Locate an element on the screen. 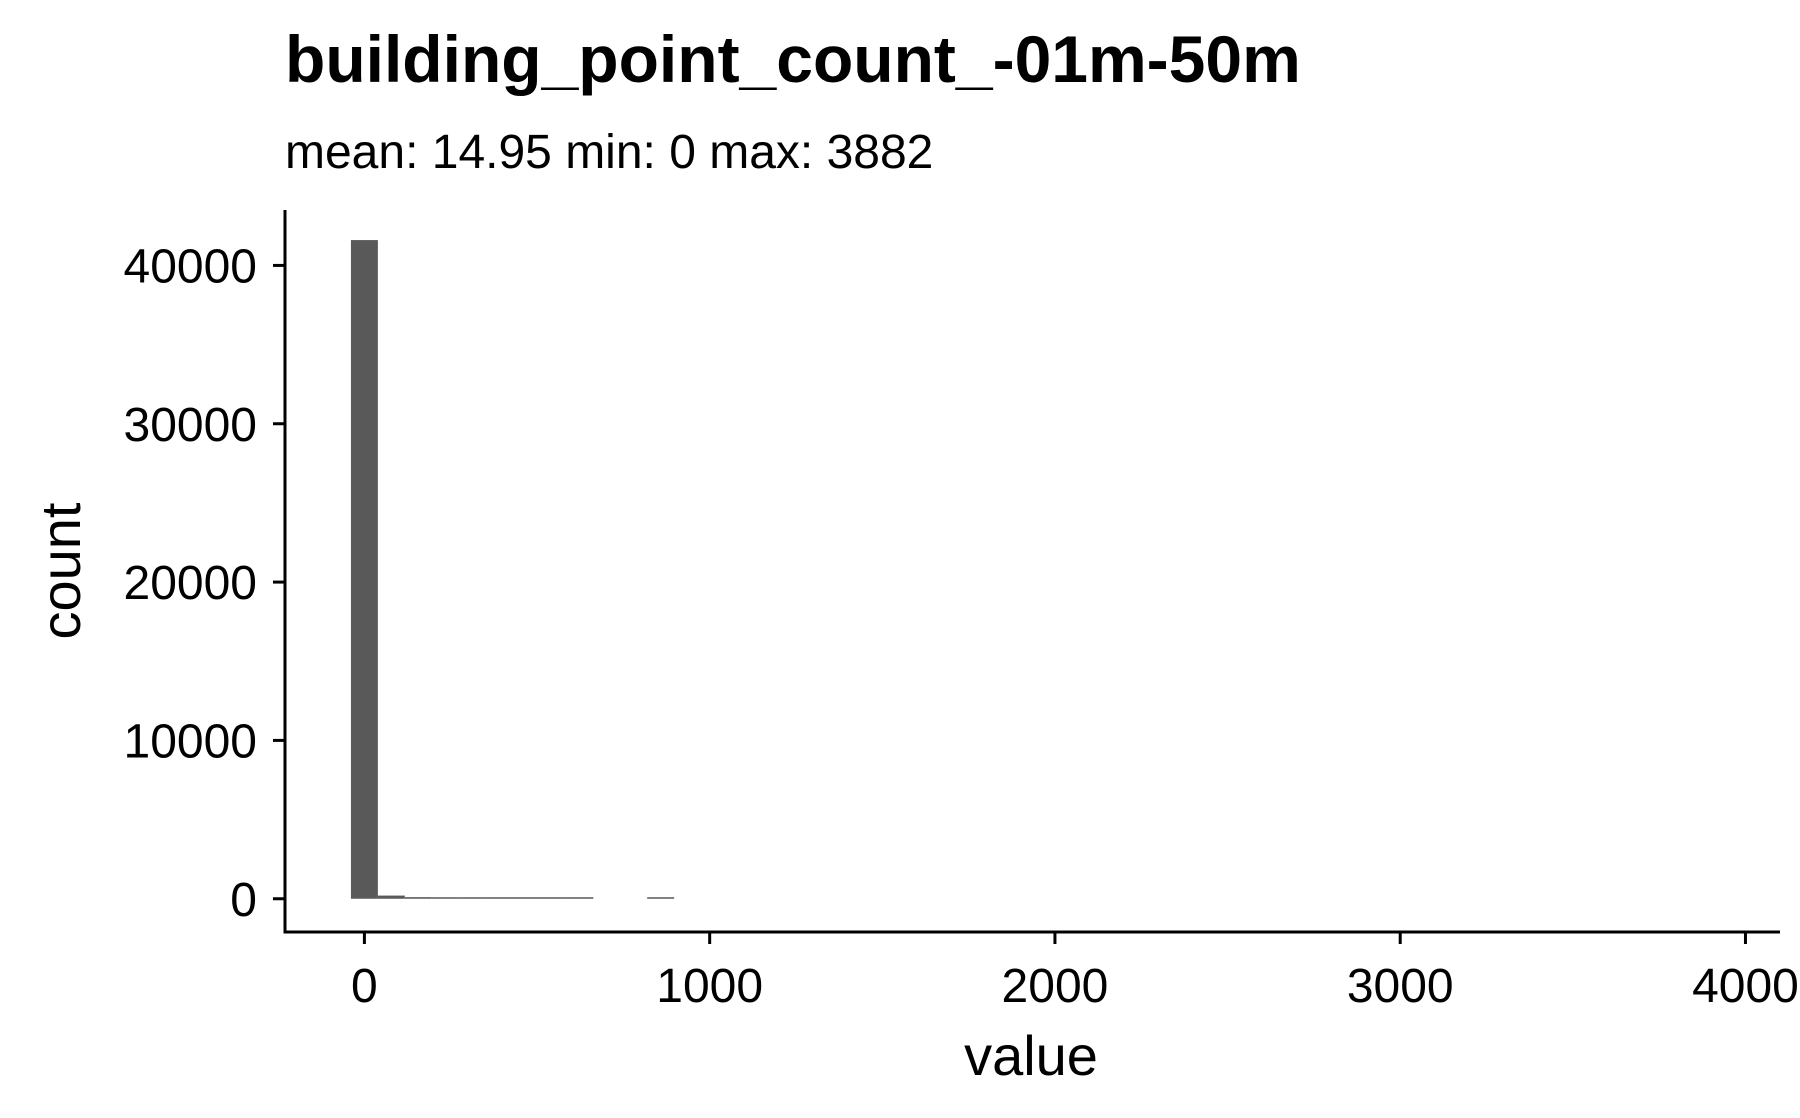 The width and height of the screenshot is (1800, 1118). x-tick-label: 2000 is located at coordinates (1055, 986).